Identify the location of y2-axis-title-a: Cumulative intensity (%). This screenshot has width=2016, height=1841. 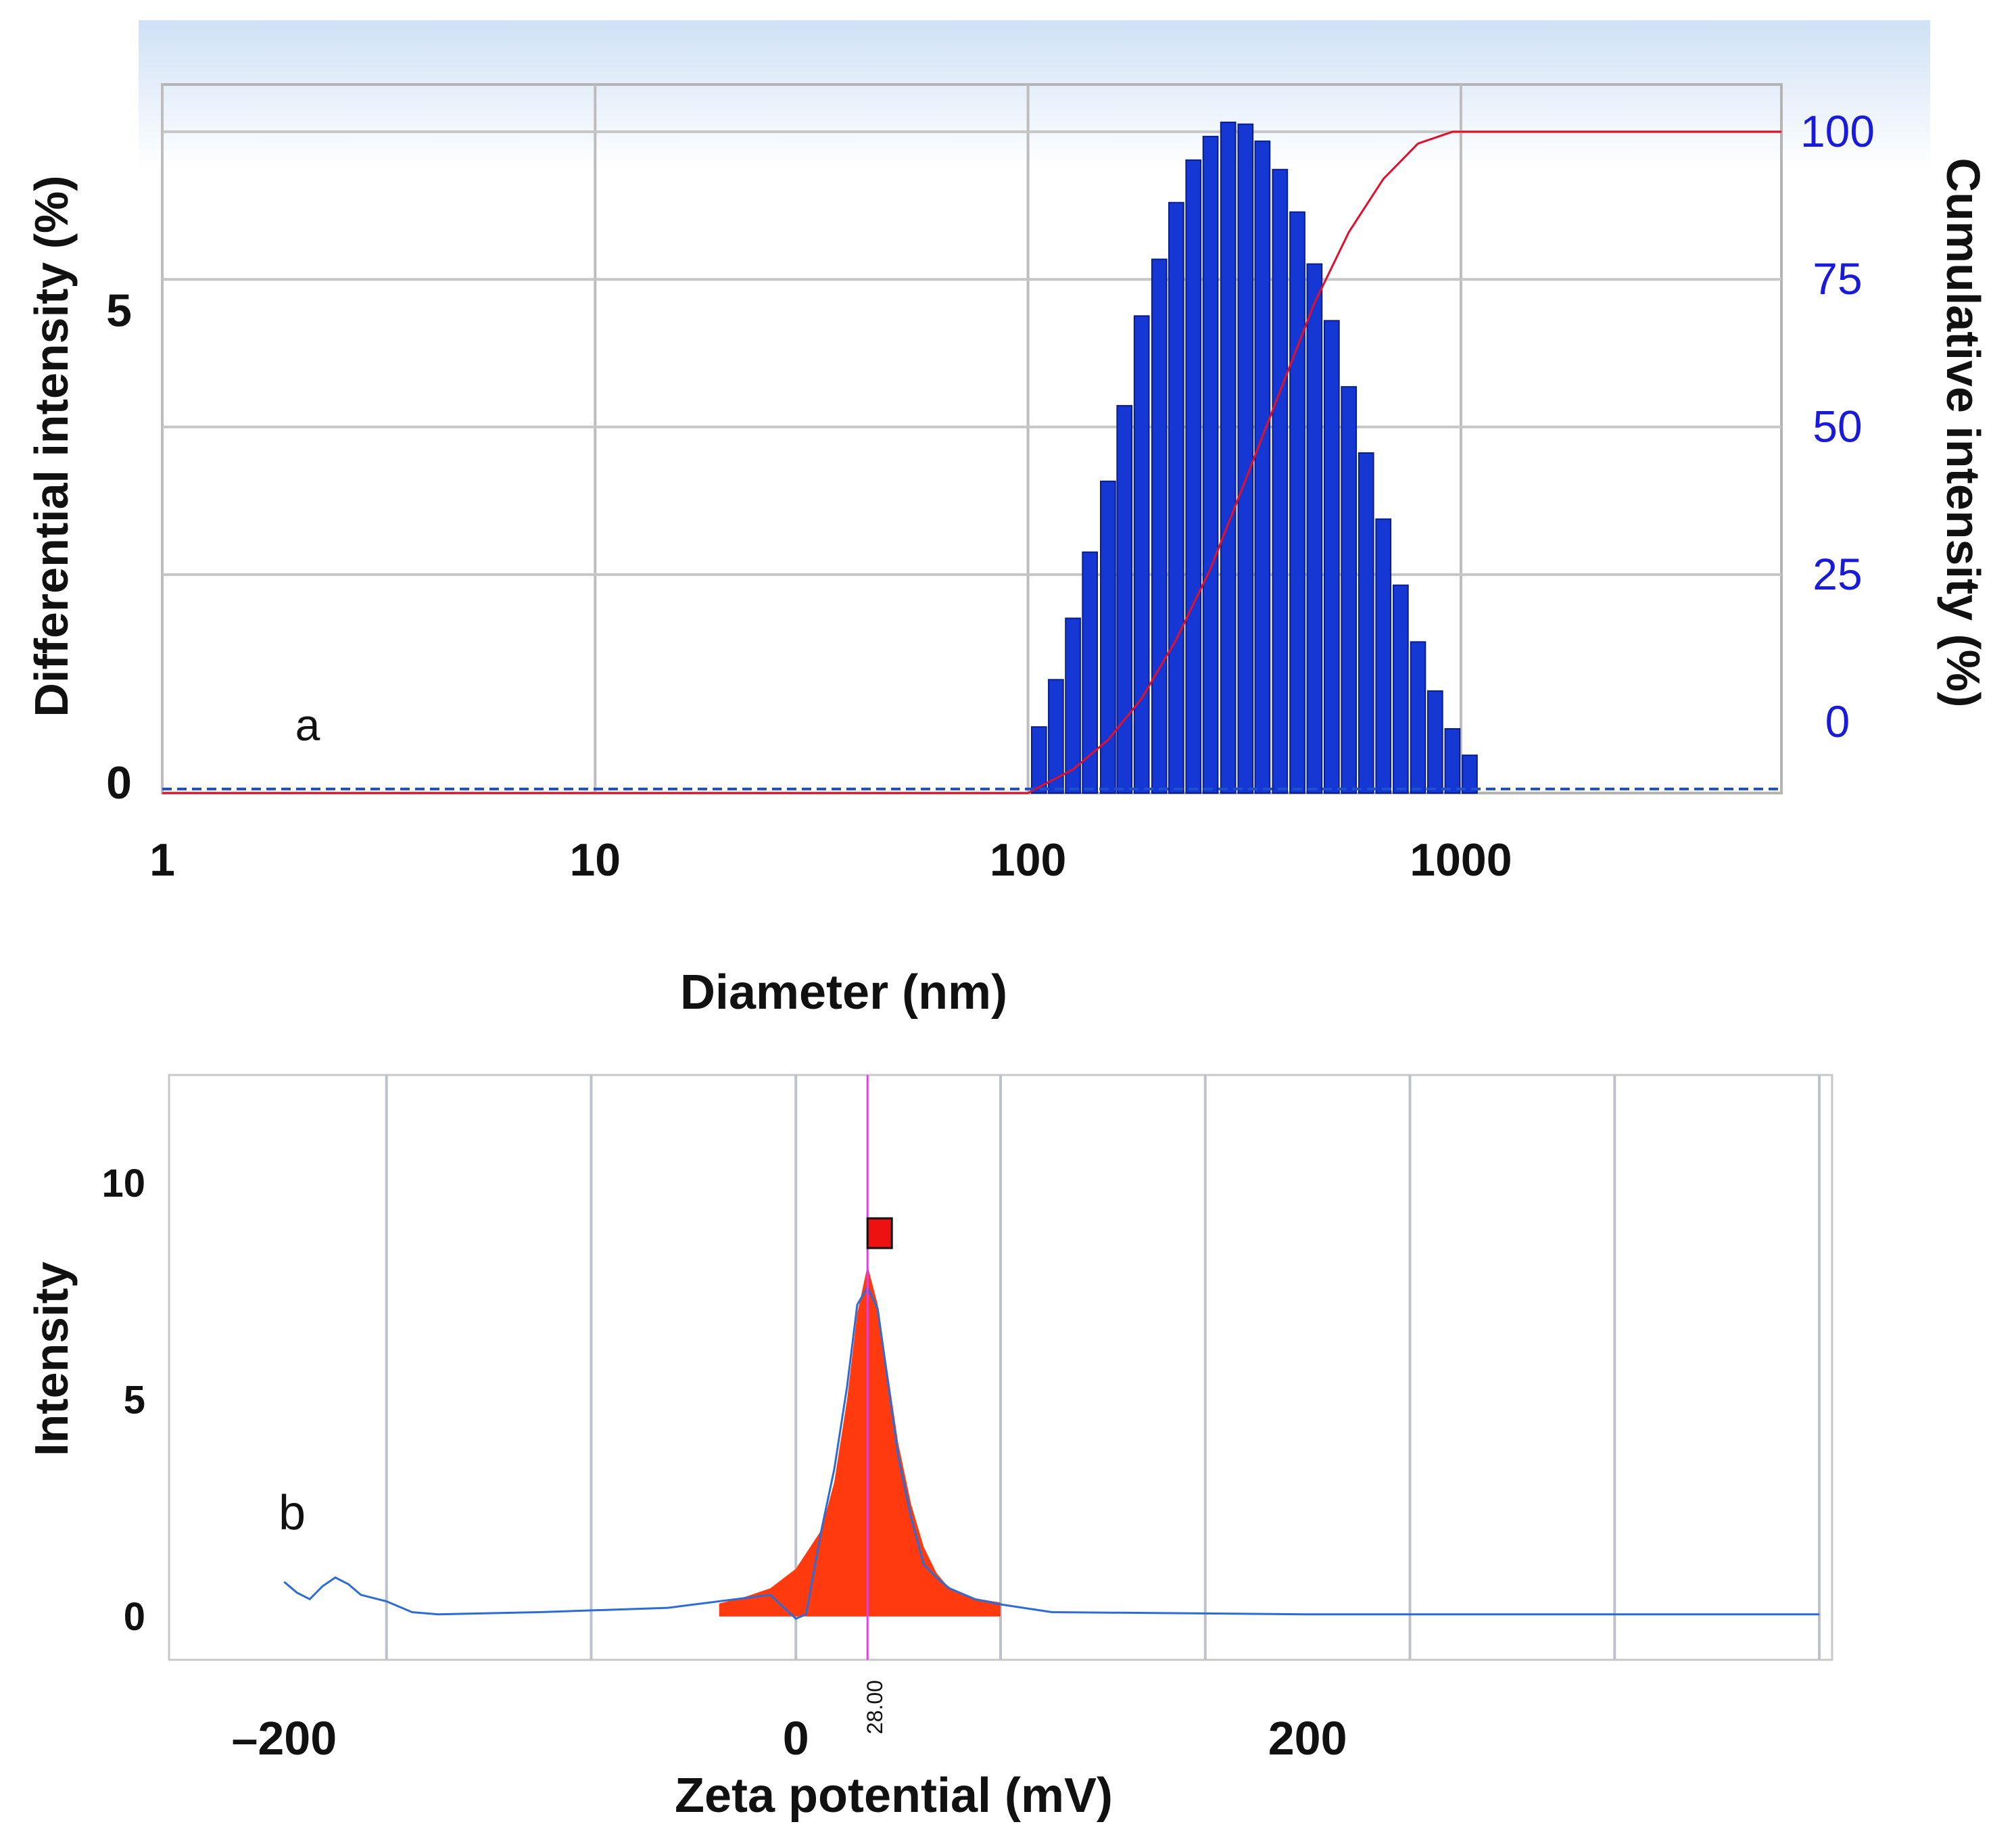
(1963, 433).